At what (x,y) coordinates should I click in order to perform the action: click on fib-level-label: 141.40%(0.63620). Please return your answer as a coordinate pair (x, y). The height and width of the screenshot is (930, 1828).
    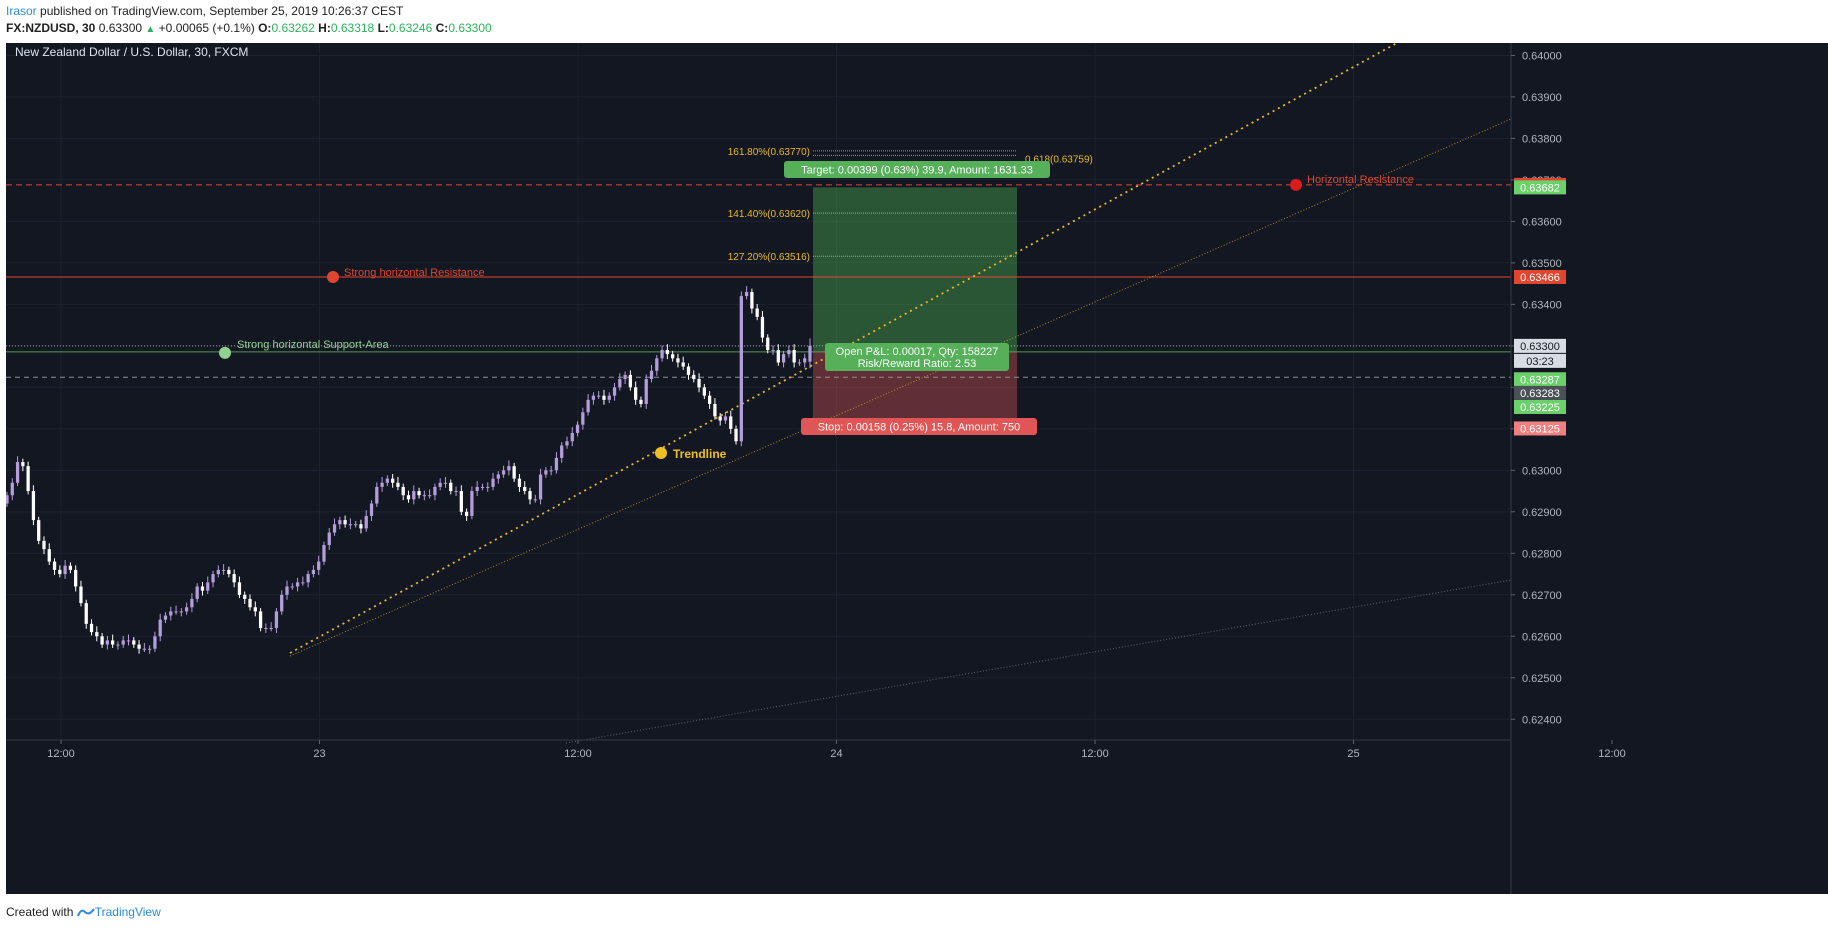
    Looking at the image, I should click on (769, 214).